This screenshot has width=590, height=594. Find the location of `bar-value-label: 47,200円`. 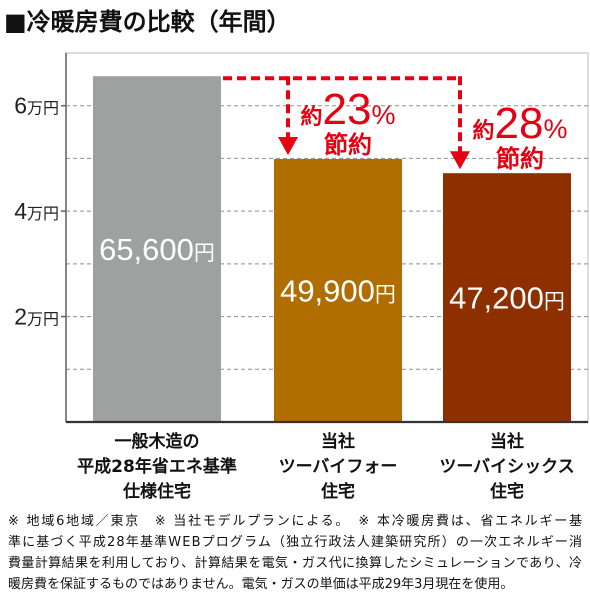

bar-value-label: 47,200円 is located at coordinates (507, 298).